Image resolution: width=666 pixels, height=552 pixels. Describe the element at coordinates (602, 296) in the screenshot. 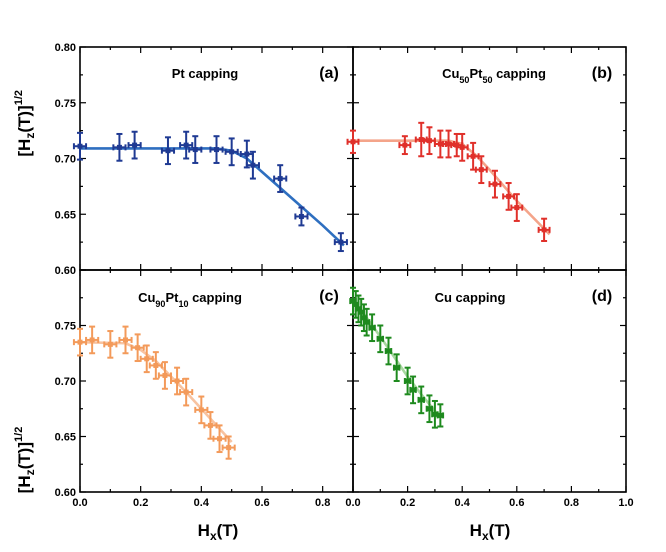

I see `panel-tag: (d)` at that location.